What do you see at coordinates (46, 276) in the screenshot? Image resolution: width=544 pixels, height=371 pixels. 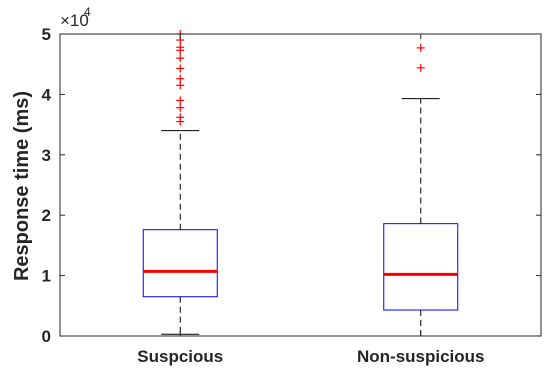 I see `y-tick-label: 1` at bounding box center [46, 276].